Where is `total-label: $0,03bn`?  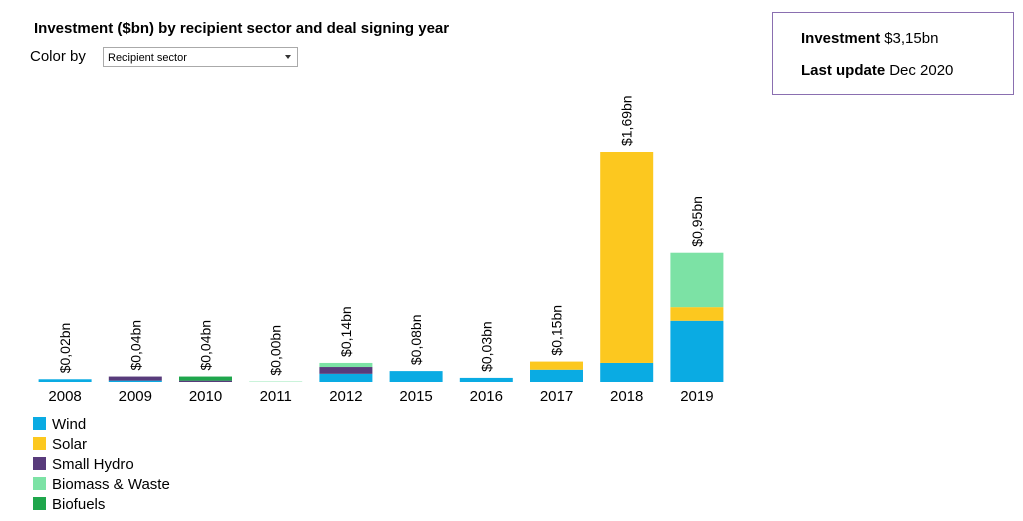 total-label: $0,03bn is located at coordinates (486, 346).